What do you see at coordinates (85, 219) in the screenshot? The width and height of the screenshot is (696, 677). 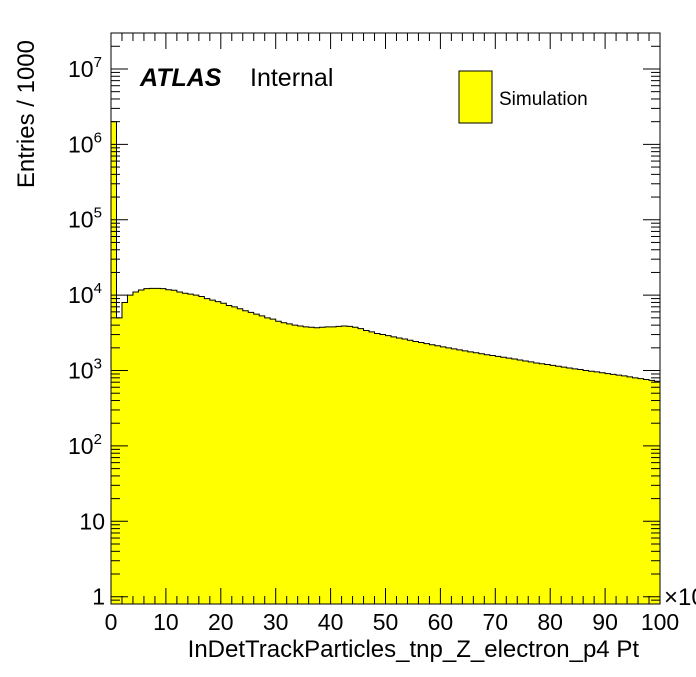 I see `y-tick-label: 10⁵` at bounding box center [85, 219].